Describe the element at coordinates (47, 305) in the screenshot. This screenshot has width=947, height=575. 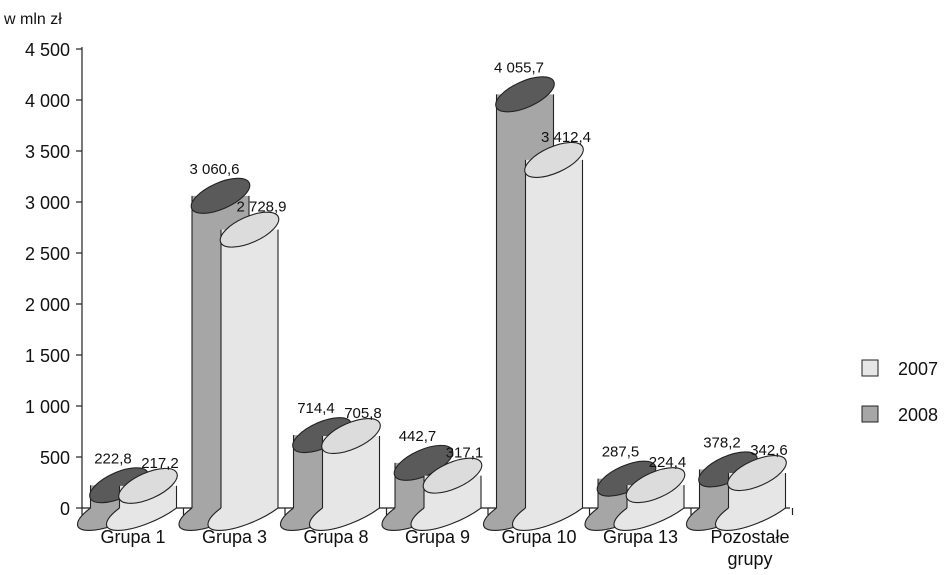
I see `y-tick-label: 2 000` at that location.